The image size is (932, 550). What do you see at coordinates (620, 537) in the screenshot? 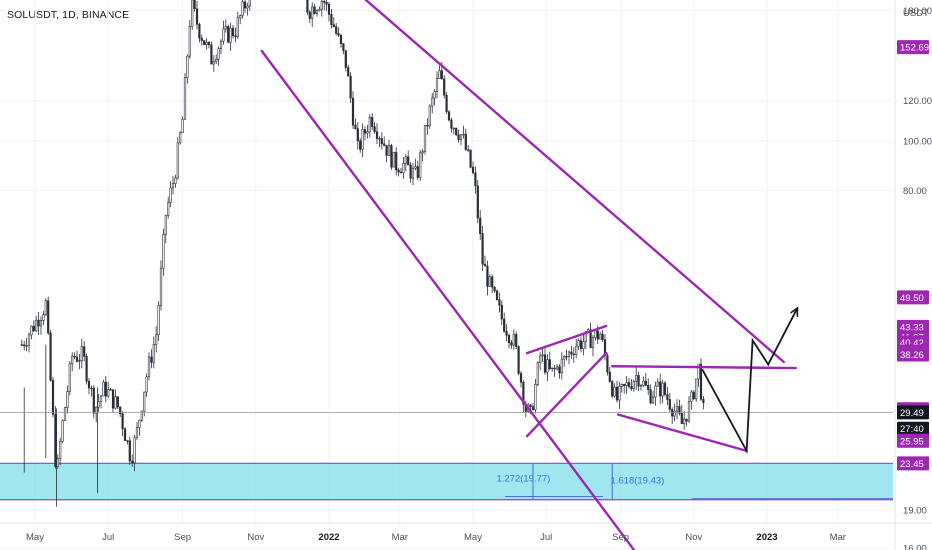
I see `x-tick-label: Sep` at bounding box center [620, 537].